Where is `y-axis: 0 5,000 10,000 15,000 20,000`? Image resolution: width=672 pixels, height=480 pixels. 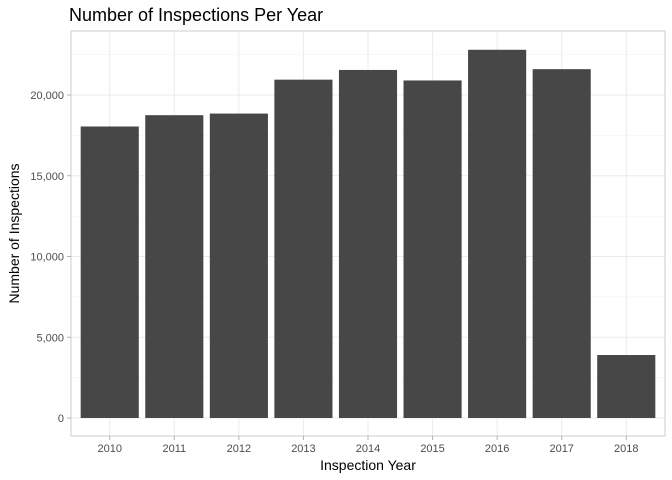 y-axis: 0 5,000 10,000 15,000 20,000 is located at coordinates (50, 257).